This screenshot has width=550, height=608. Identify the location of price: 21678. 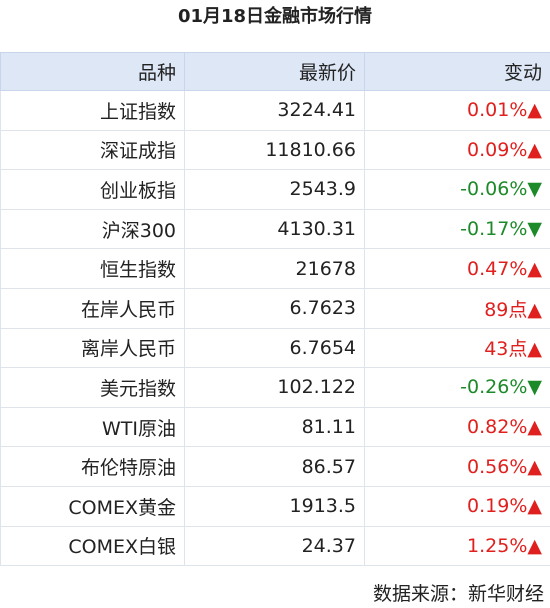
(274, 268).